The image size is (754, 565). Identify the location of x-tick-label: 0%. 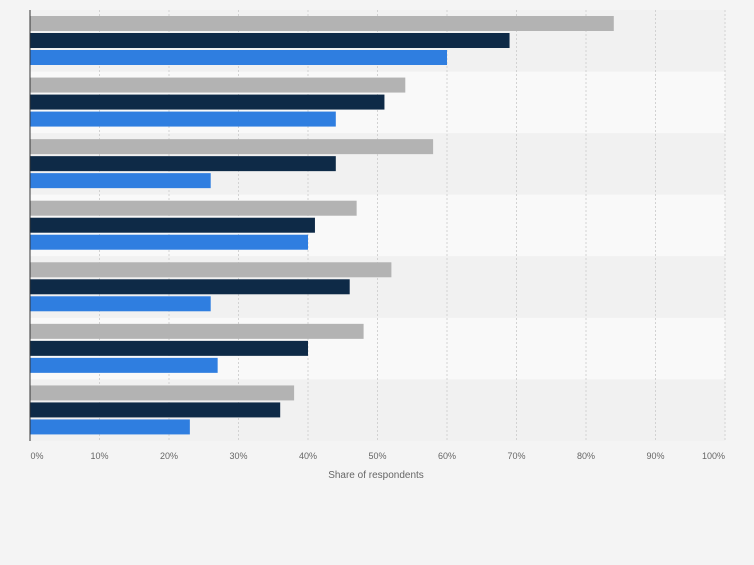
(36, 456).